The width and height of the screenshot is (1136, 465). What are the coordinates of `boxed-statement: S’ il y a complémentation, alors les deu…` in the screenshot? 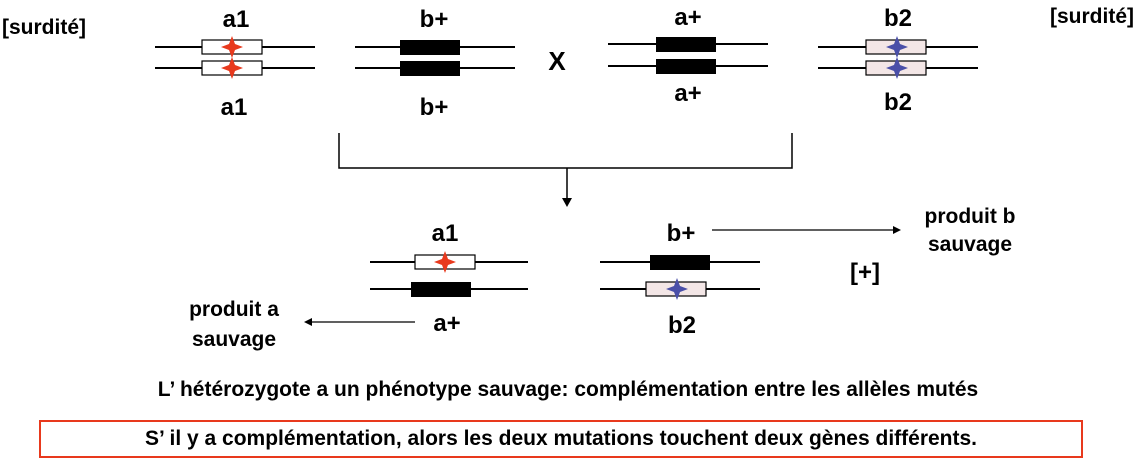 It's located at (561, 439).